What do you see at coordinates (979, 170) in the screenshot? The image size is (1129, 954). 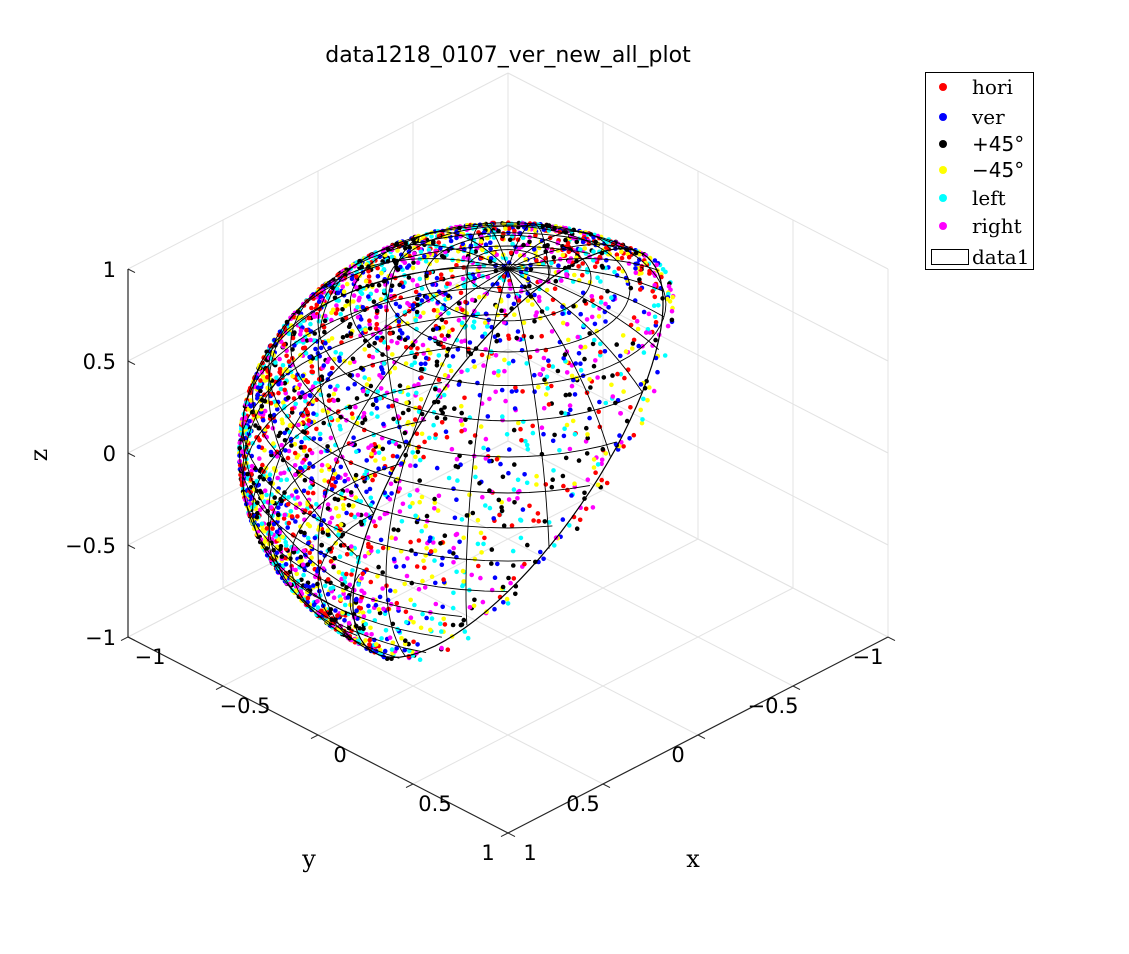 I see `legend-entry-minus45: −45°` at bounding box center [979, 170].